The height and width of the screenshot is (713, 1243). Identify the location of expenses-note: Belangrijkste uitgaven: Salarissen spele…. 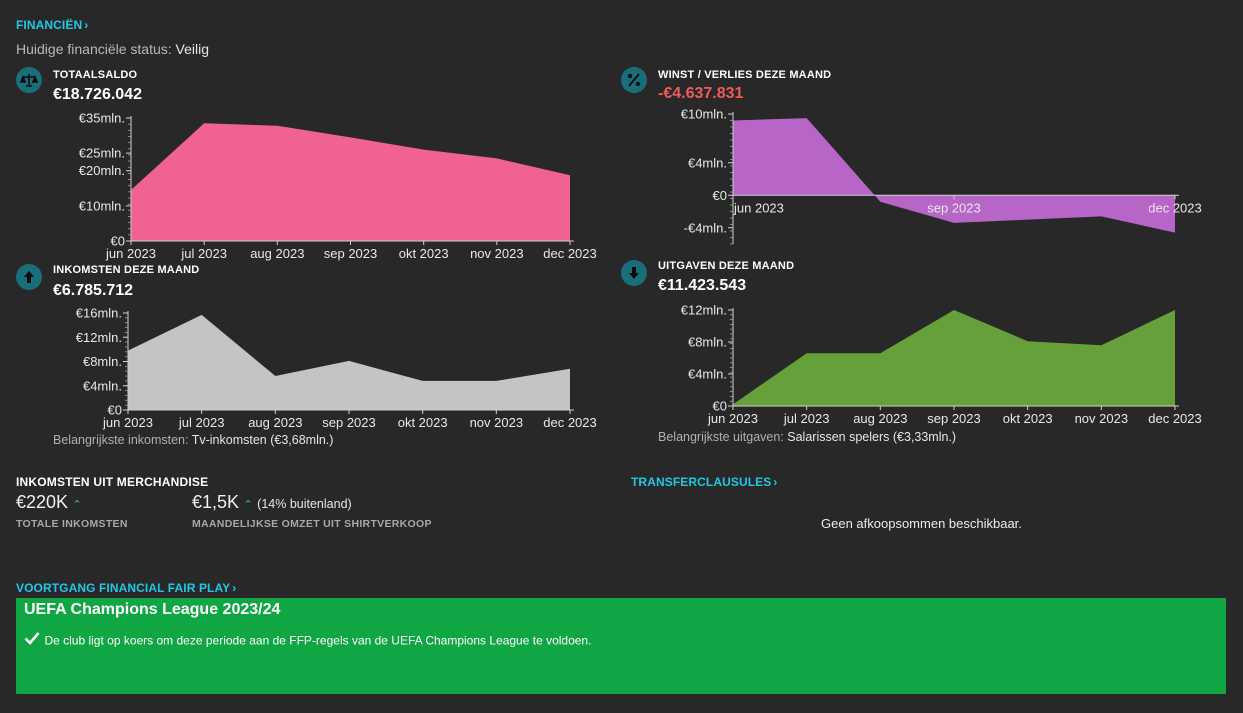
(807, 437).